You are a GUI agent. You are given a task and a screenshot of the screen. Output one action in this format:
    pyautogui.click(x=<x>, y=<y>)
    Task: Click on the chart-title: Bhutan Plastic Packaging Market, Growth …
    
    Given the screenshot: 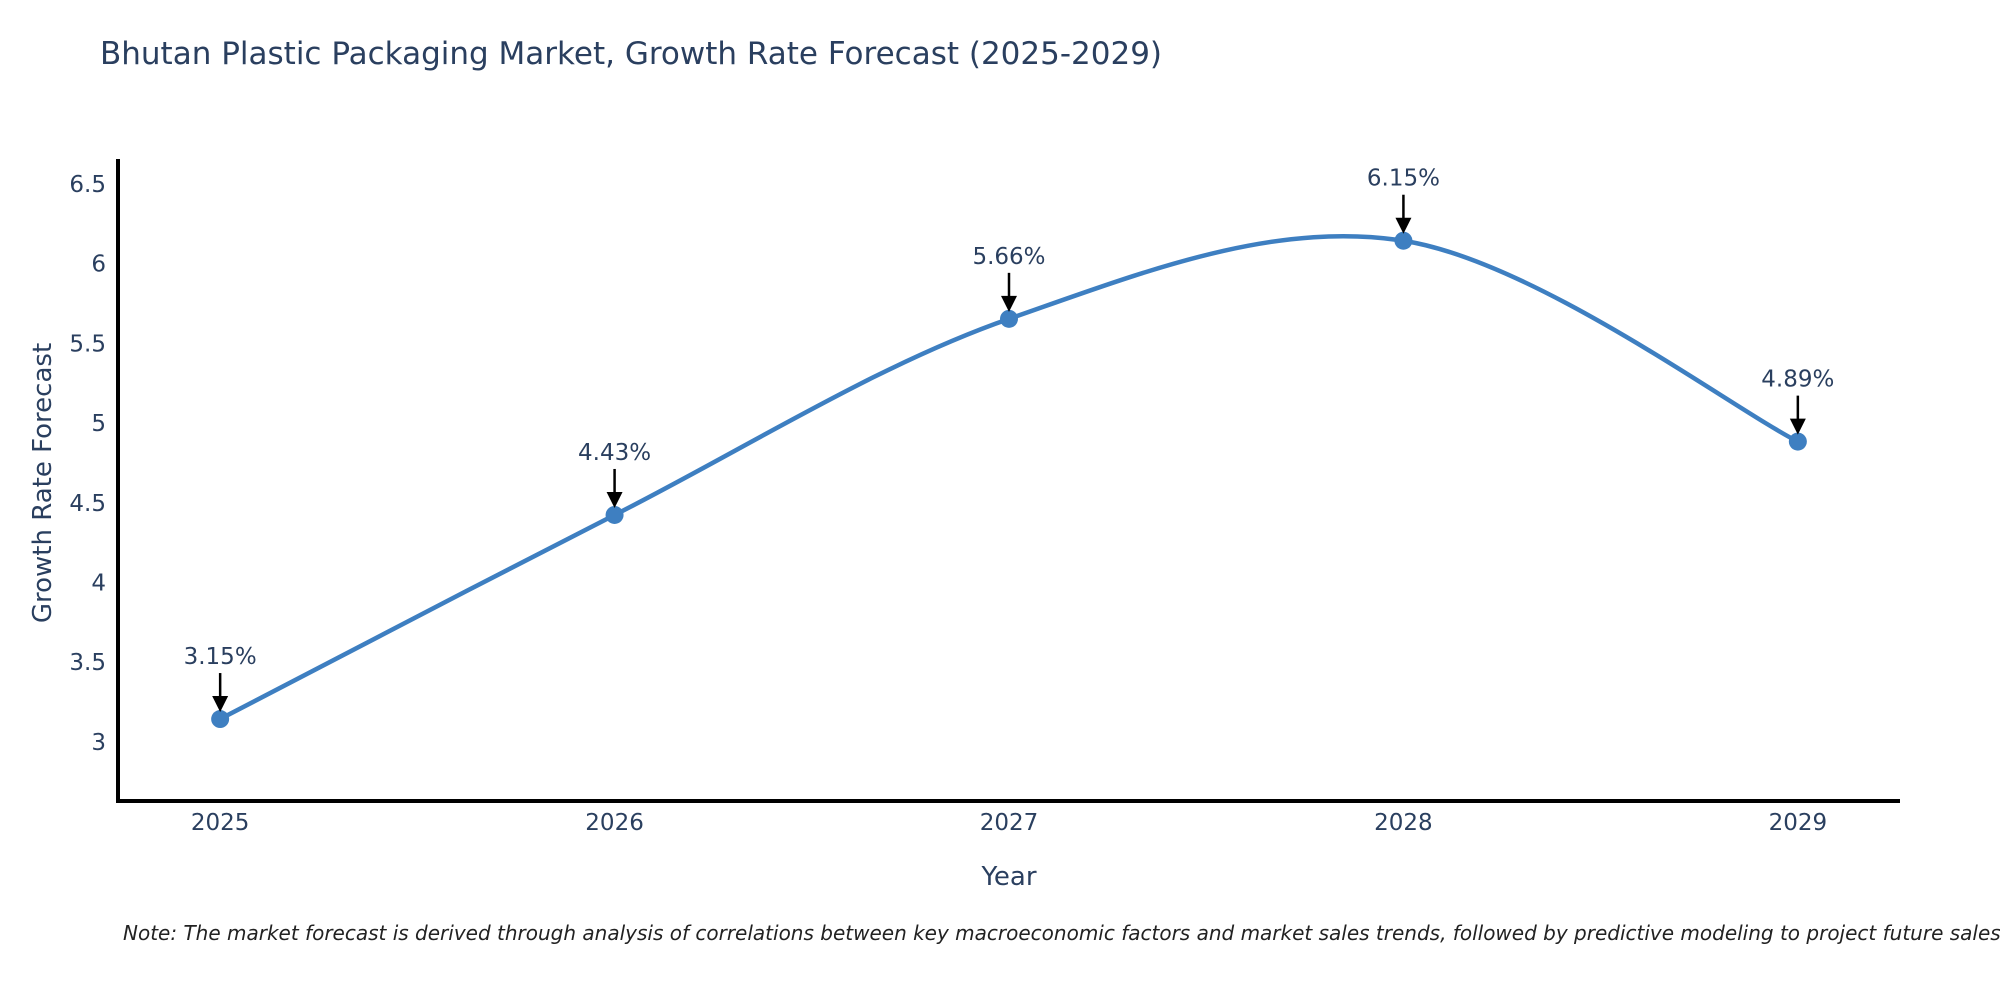 What is the action you would take?
    pyautogui.click(x=631, y=54)
    